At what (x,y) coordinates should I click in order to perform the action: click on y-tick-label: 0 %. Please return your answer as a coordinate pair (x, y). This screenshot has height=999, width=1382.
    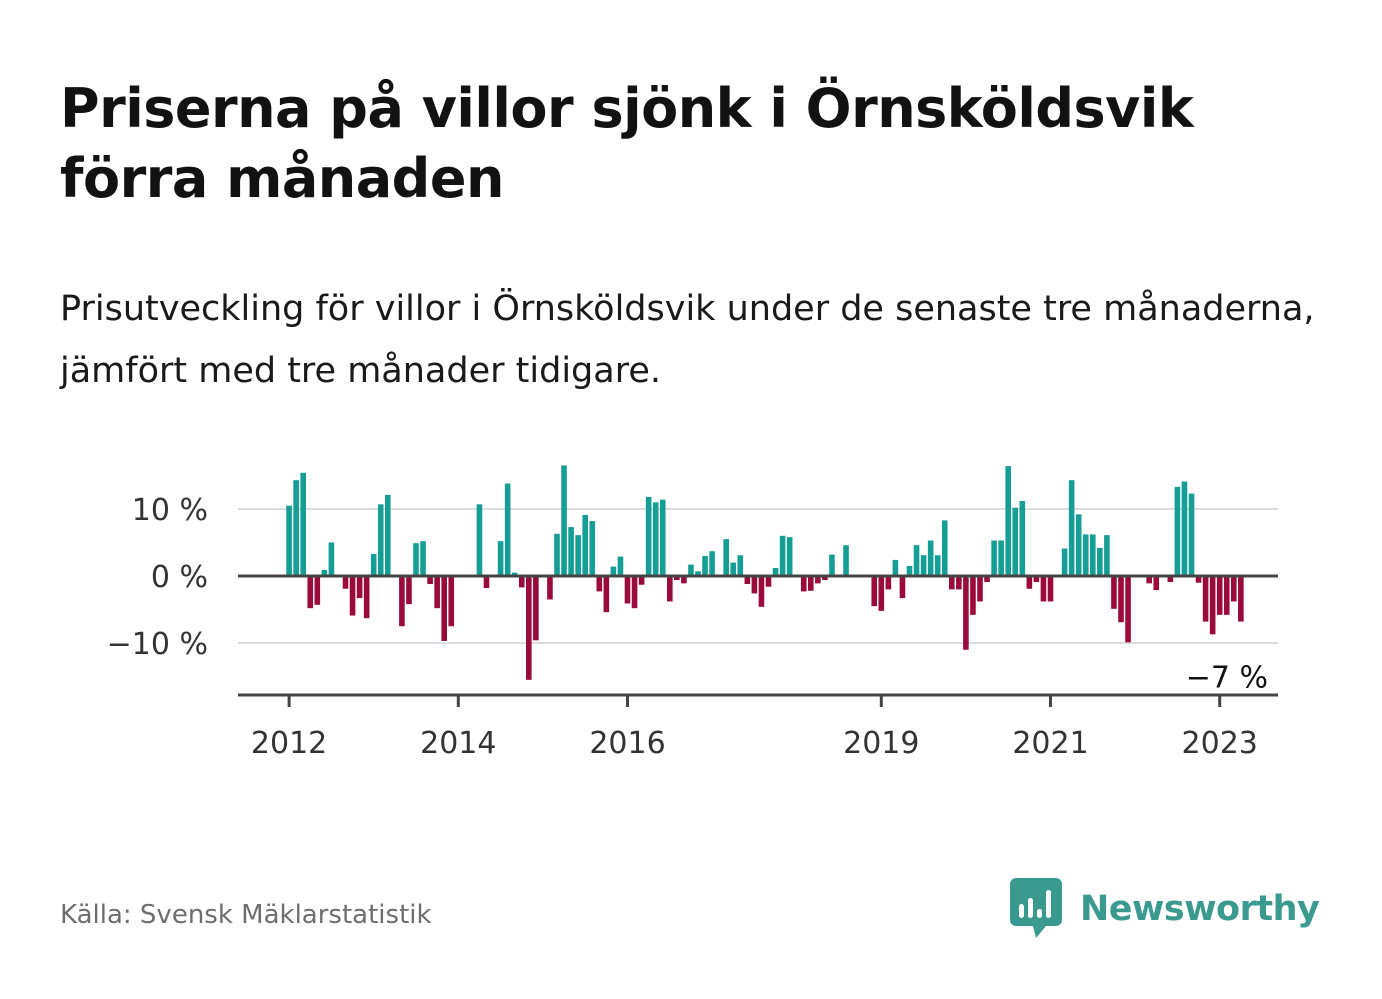
    Looking at the image, I should click on (179, 577).